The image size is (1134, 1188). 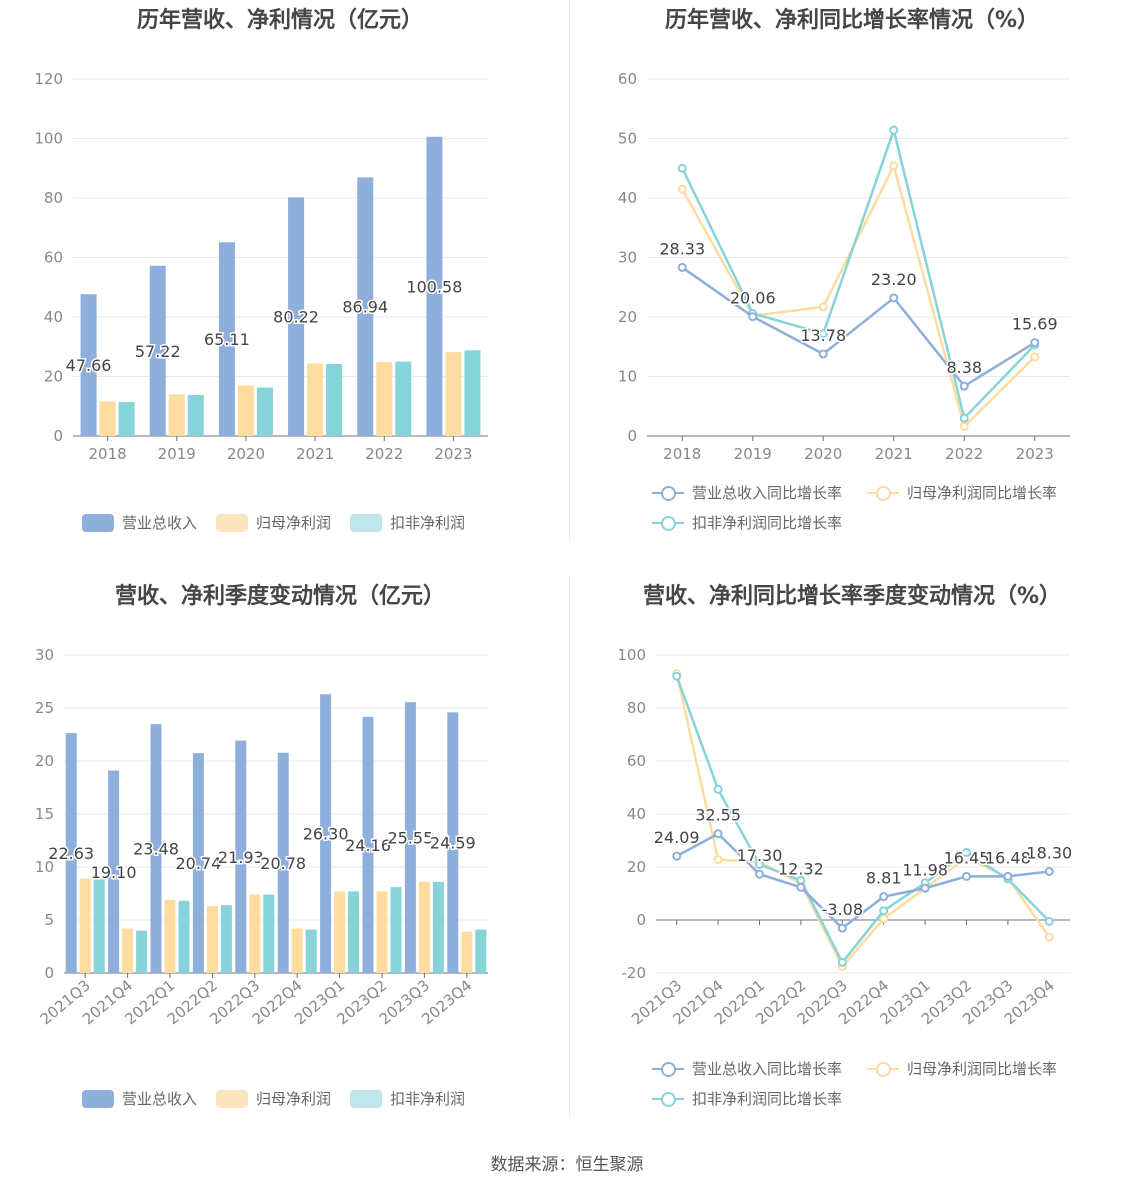 What do you see at coordinates (682, 248) in the screenshot?
I see `data-label: 28.33` at bounding box center [682, 248].